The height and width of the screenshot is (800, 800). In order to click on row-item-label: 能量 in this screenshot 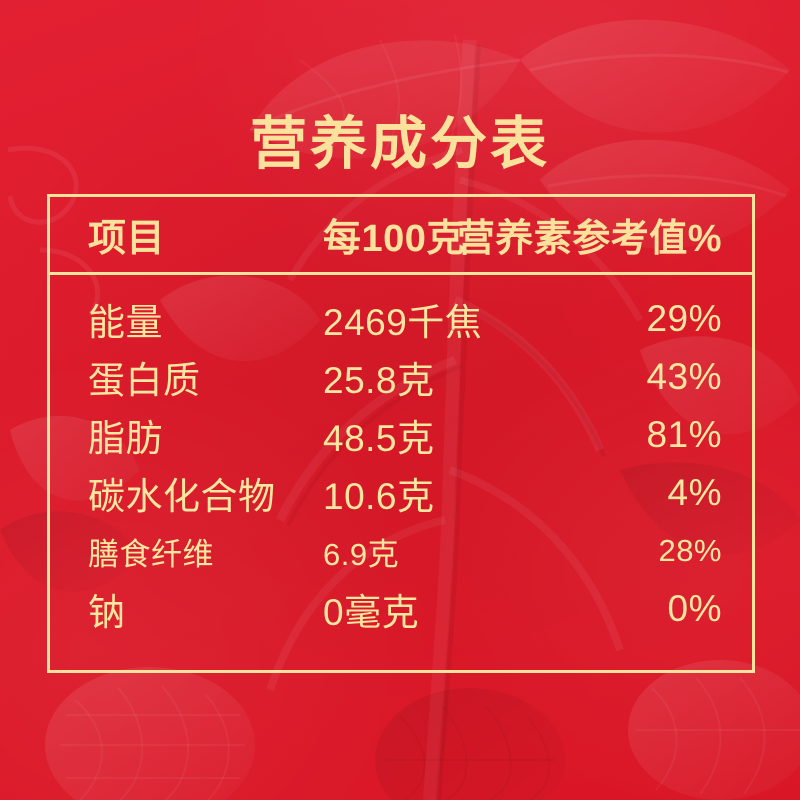, I will do `click(125, 322)`.